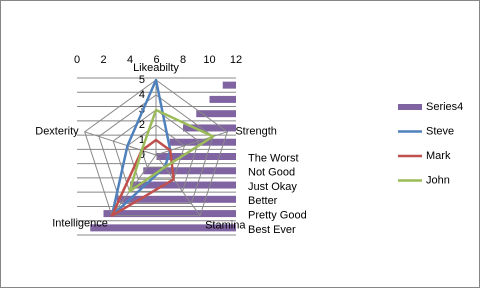  Describe the element at coordinates (103, 60) in the screenshot. I see `x-tick-label: 2` at that location.